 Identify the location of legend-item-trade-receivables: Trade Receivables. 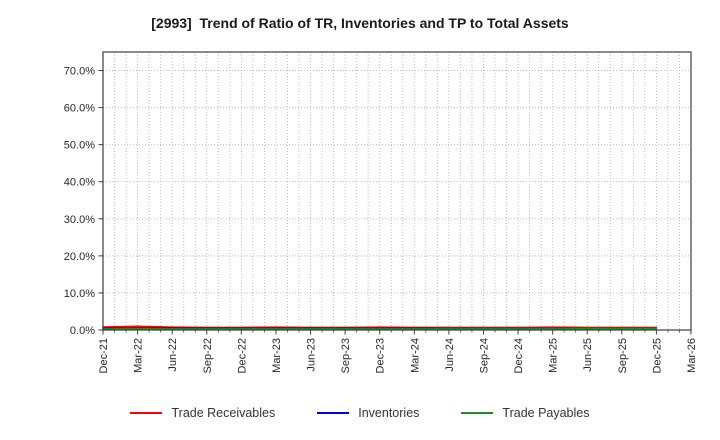
(202, 413).